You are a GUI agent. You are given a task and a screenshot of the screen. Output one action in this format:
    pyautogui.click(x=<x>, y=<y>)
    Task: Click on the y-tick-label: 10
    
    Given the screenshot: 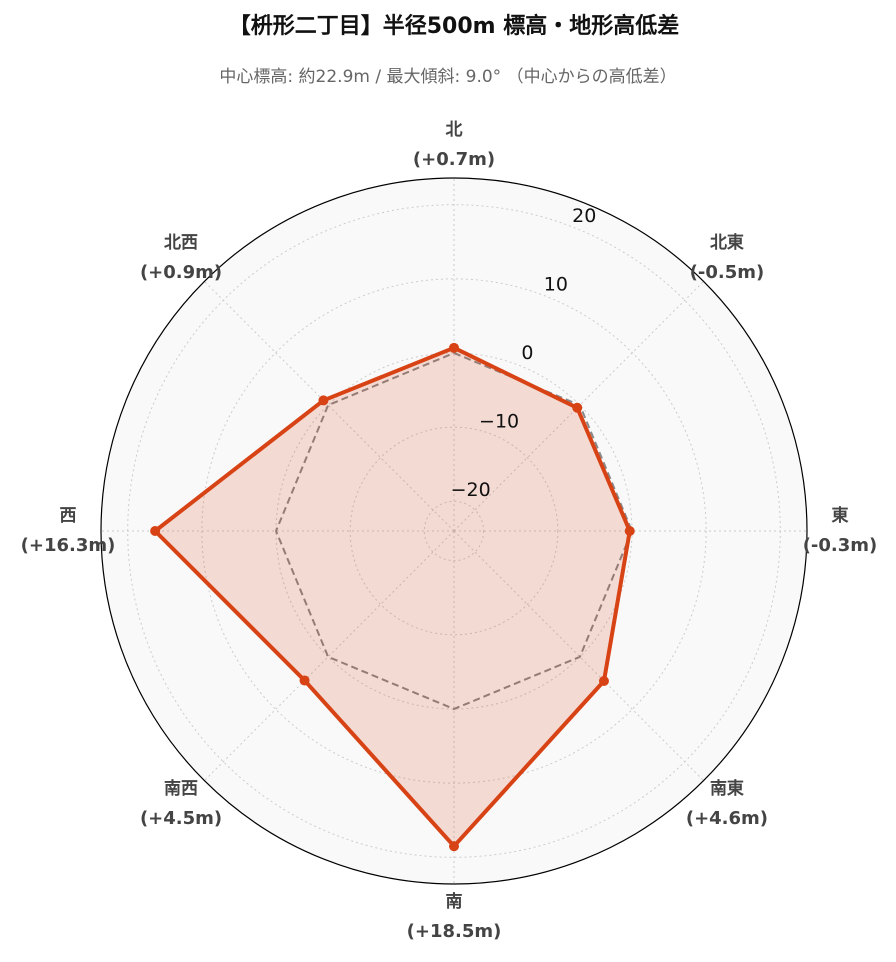 What is the action you would take?
    pyautogui.click(x=556, y=285)
    